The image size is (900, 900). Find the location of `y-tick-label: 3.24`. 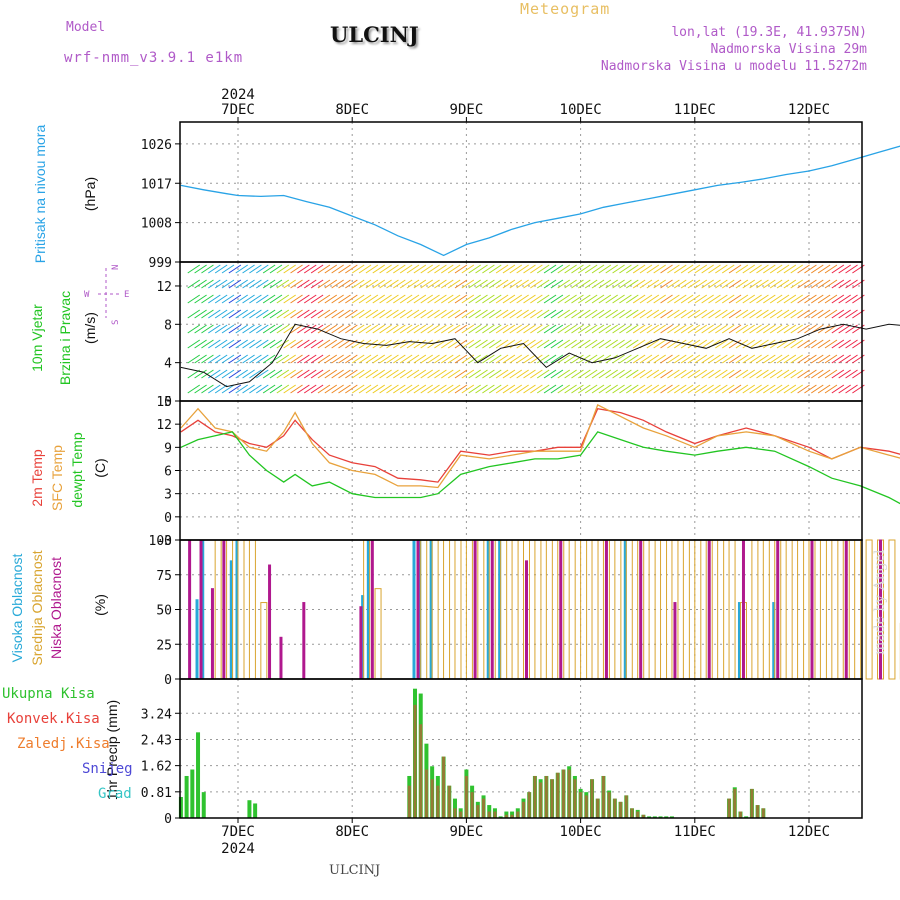

y-tick-label: 3.24 is located at coordinates (156, 714).